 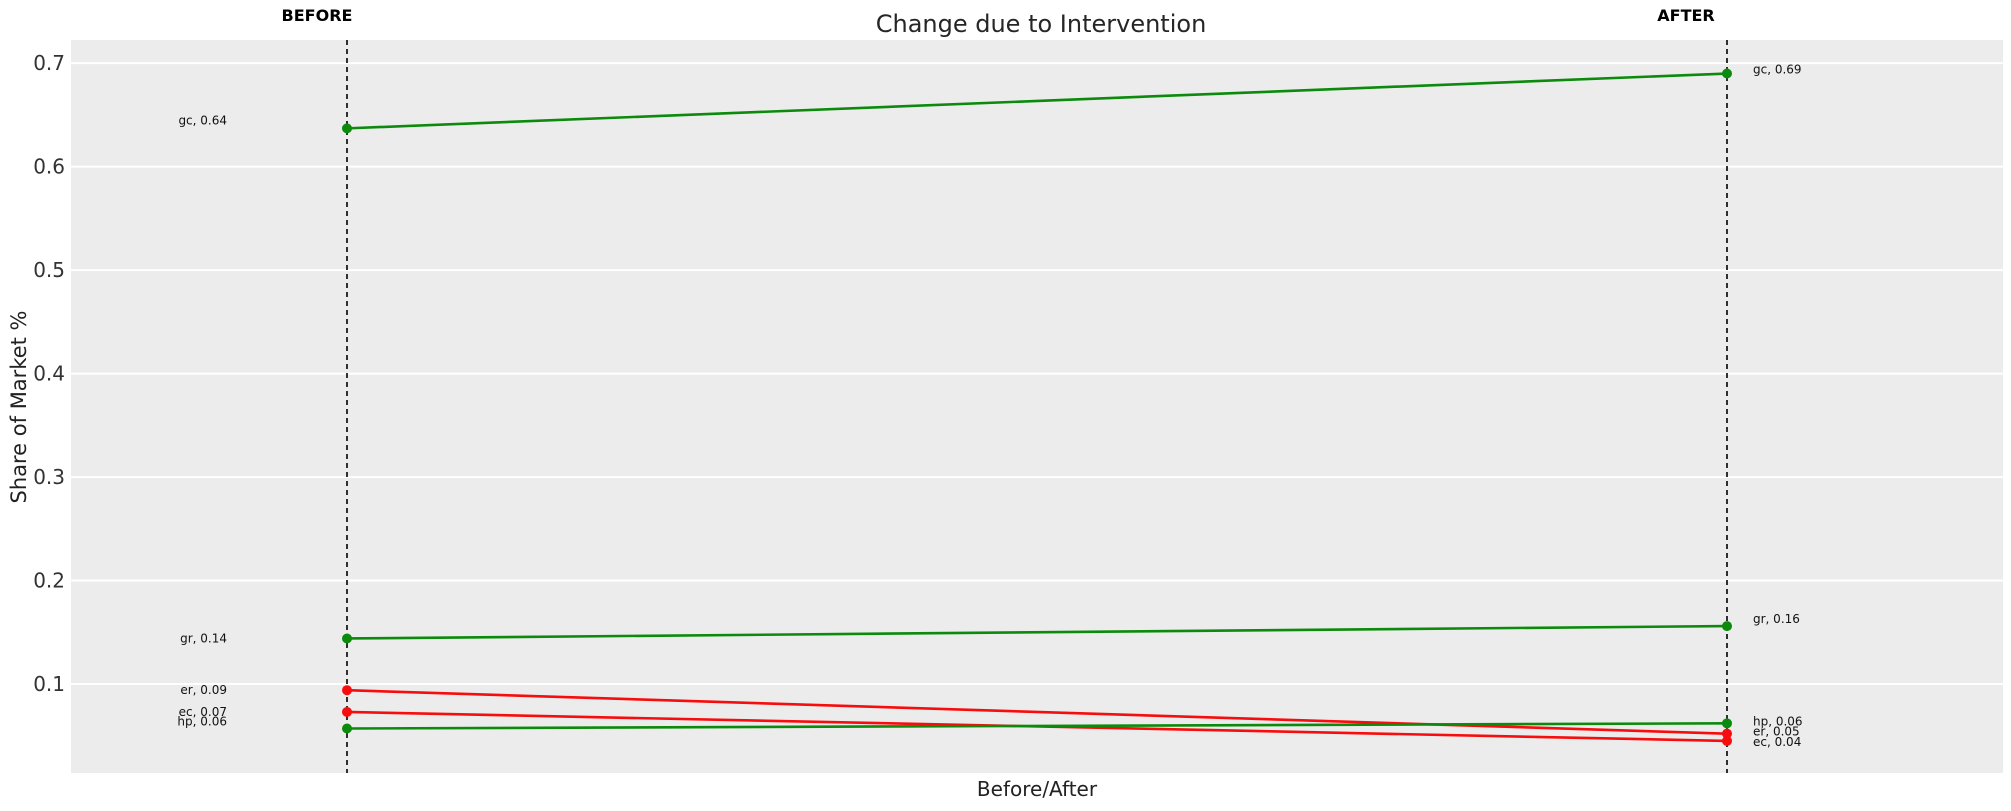 I want to click on point-ec-before, so click(x=347, y=711).